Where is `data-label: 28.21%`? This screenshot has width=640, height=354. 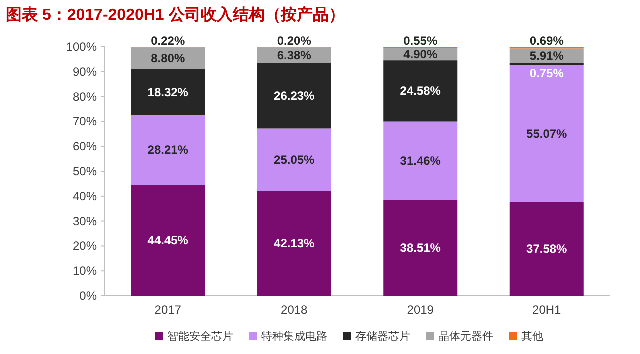
data-label: 28.21% is located at coordinates (168, 150).